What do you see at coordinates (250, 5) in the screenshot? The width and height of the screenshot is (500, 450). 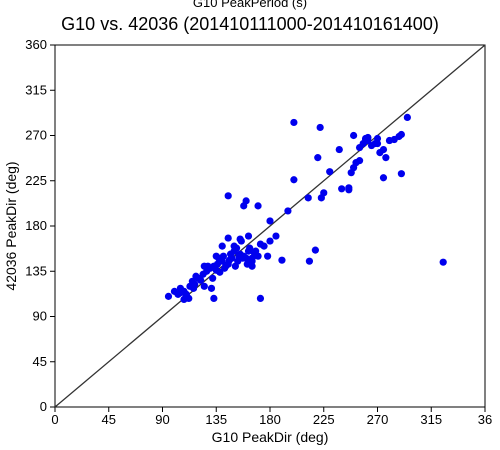 I see `top-cropped-title: G10 PeakPeriod (s)` at bounding box center [250, 5].